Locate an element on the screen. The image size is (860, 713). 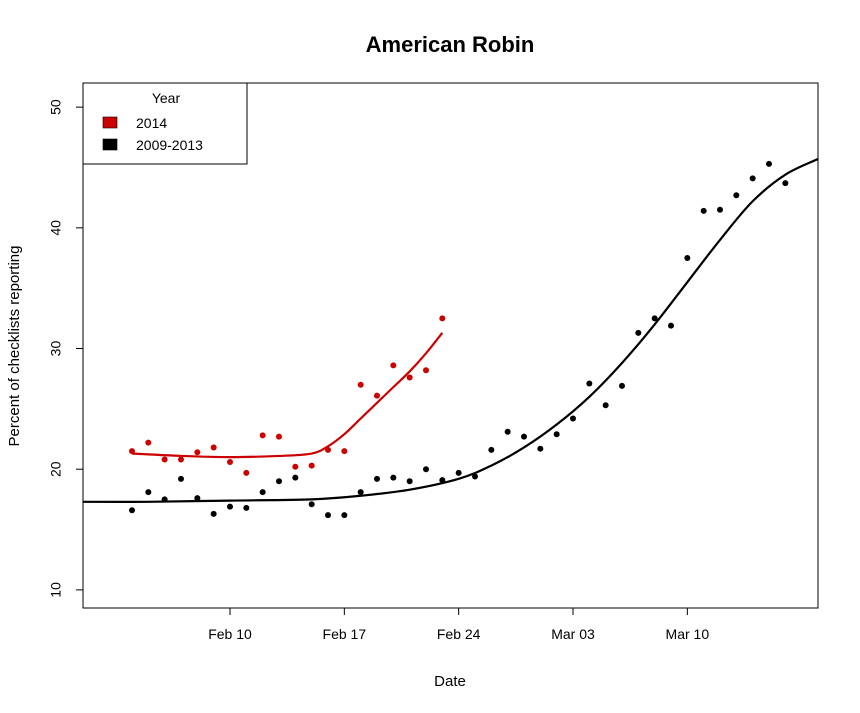
y-axis-label: Percent of checklists reporting is located at coordinates (14, 346).